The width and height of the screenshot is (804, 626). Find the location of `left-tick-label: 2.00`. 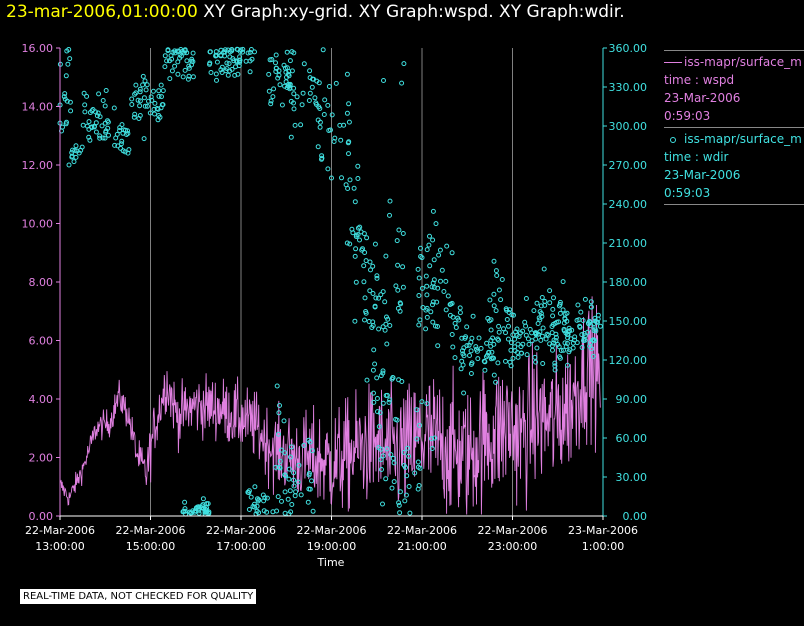

left-tick-label: 2.00 is located at coordinates (41, 458).